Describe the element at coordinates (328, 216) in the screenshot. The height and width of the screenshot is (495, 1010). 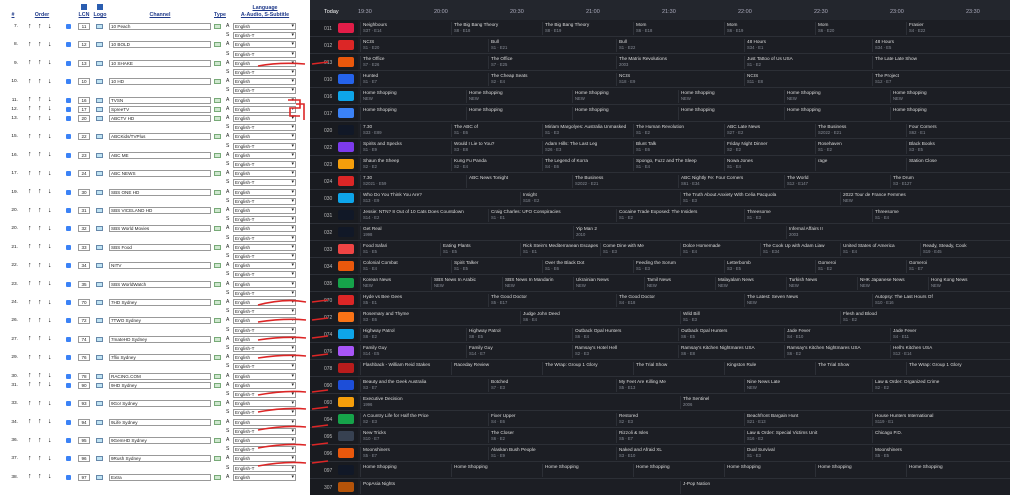
I see `channel-number: 031` at that location.